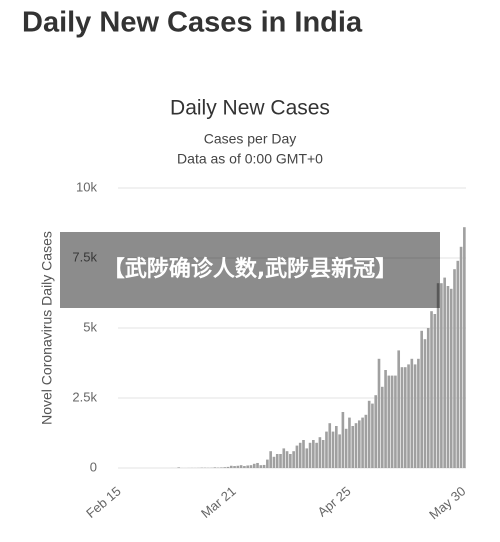 The width and height of the screenshot is (500, 542). What do you see at coordinates (84, 256) in the screenshot?
I see `y-tick-label: 7.5k` at bounding box center [84, 256].